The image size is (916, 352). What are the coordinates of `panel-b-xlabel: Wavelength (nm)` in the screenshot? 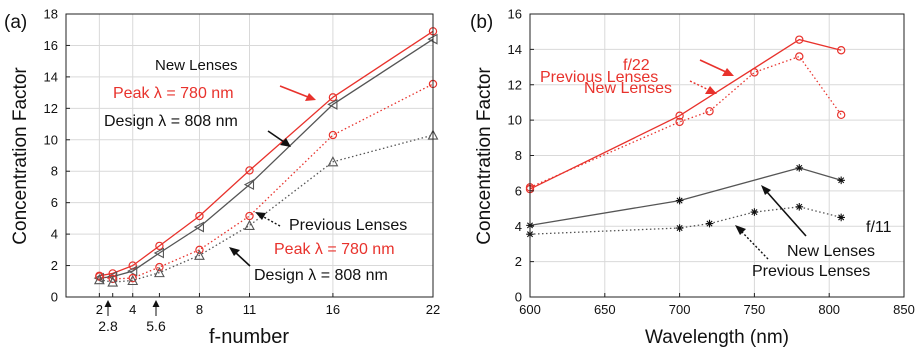 It's located at (717, 337).